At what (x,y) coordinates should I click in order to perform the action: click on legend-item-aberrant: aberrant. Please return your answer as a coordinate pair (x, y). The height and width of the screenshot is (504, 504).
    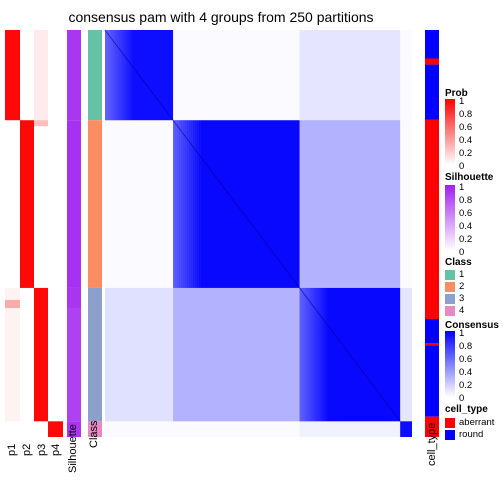
    Looking at the image, I should click on (477, 422).